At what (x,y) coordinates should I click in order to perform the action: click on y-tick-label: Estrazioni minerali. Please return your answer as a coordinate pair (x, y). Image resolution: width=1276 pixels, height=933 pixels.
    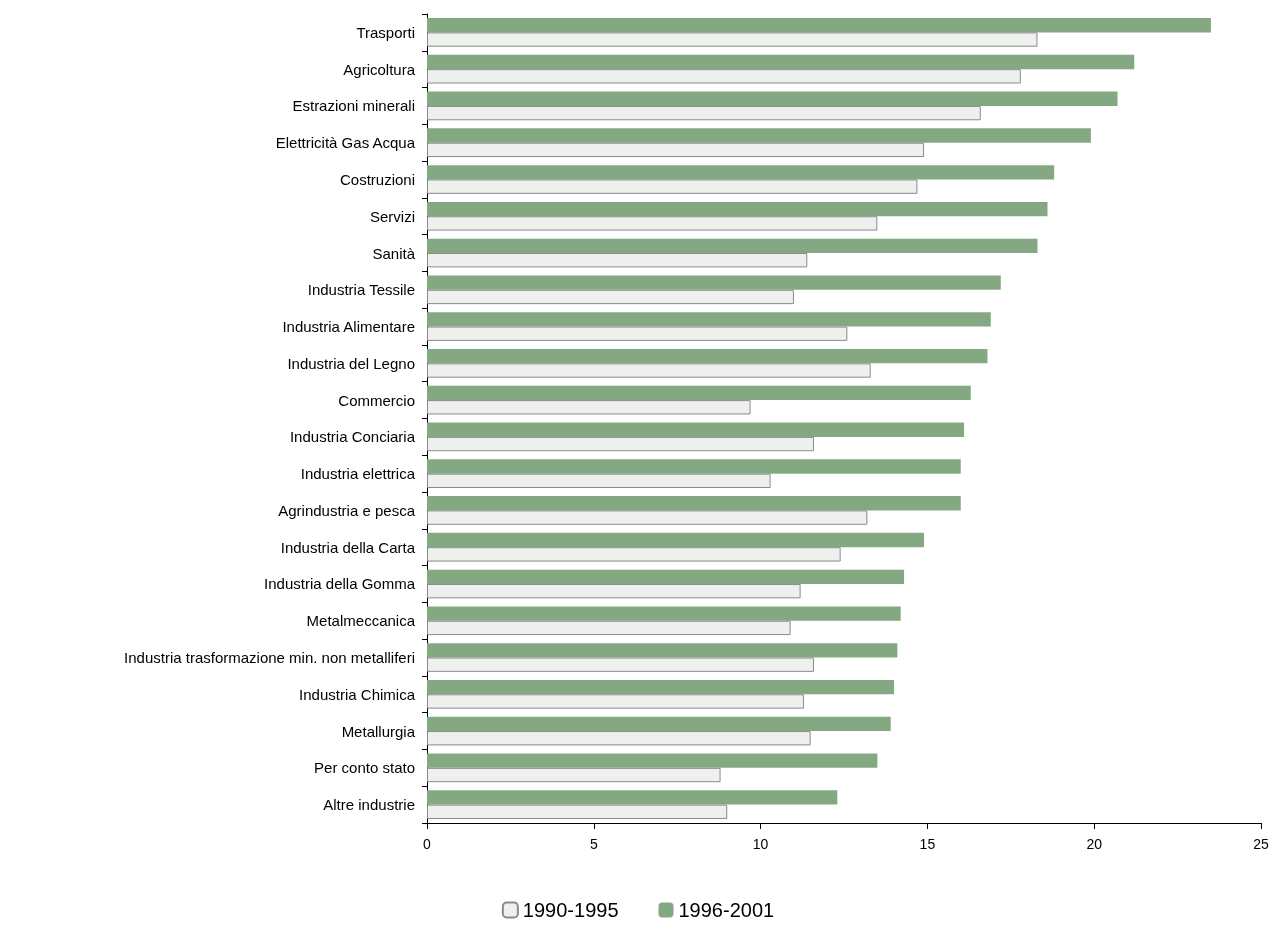
    Looking at the image, I should click on (353, 106).